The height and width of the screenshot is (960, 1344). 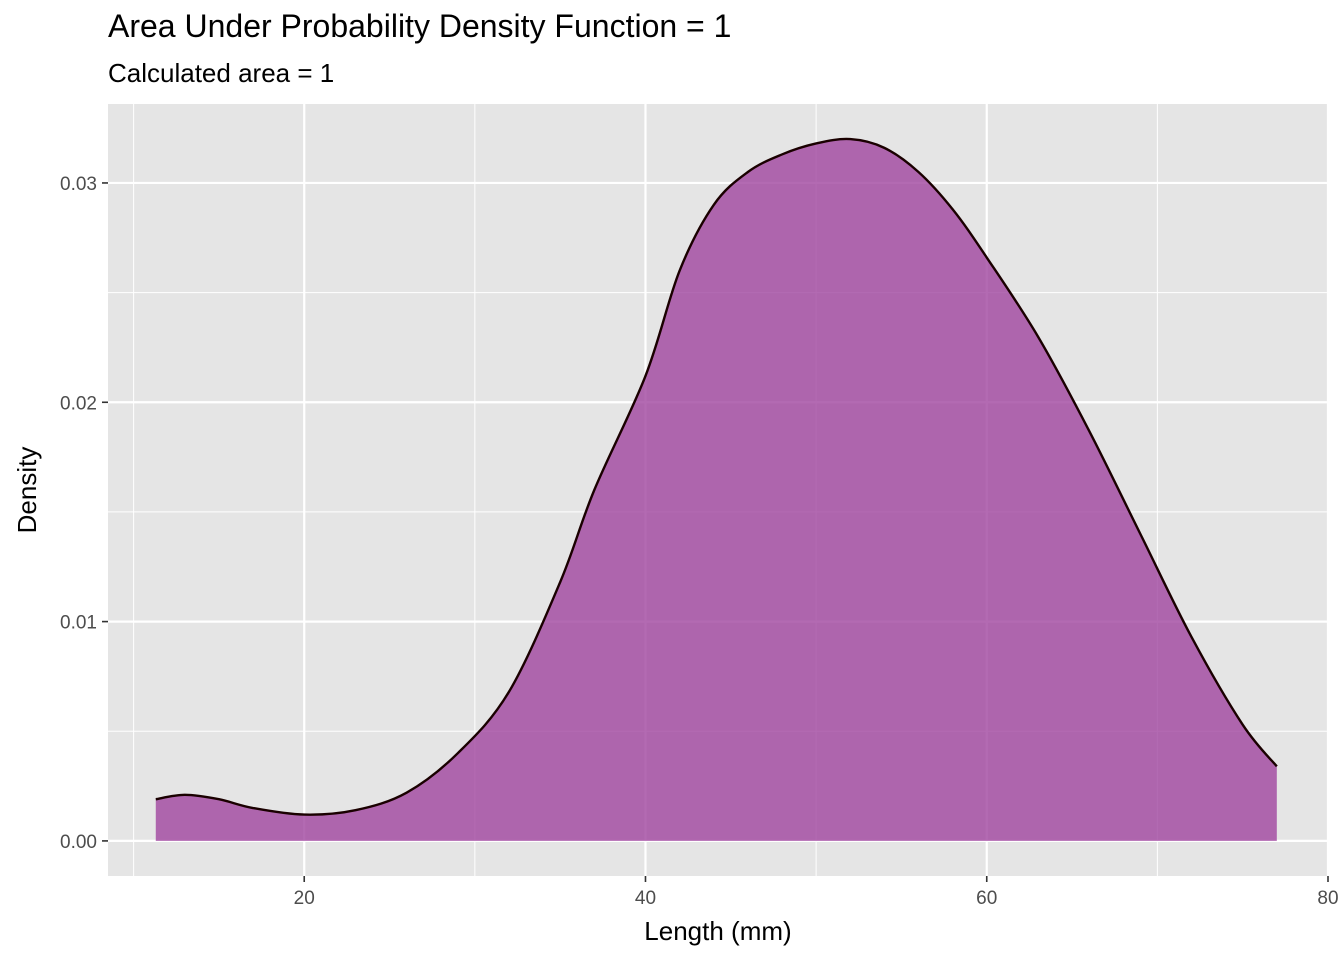 What do you see at coordinates (986, 898) in the screenshot?
I see `x-tick-label: 60` at bounding box center [986, 898].